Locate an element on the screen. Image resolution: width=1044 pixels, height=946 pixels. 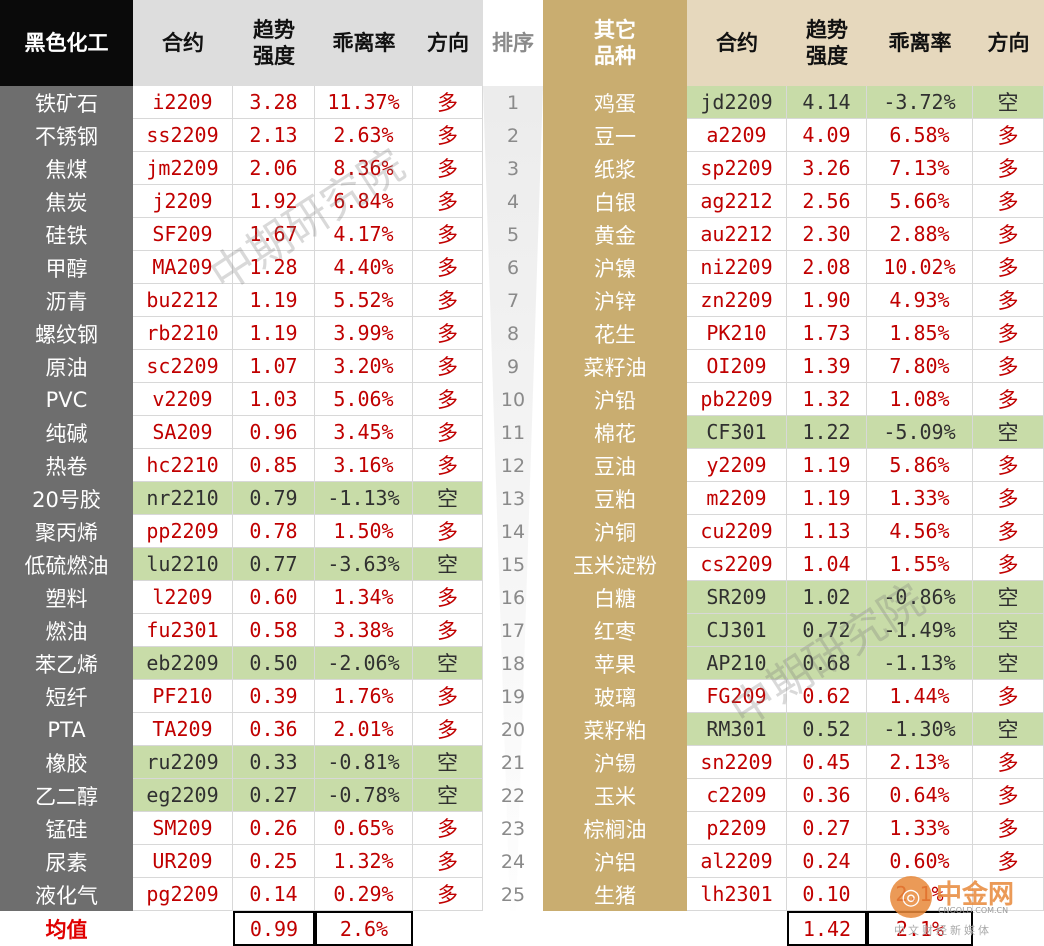
left-deviation: 5.52% is located at coordinates (364, 300).